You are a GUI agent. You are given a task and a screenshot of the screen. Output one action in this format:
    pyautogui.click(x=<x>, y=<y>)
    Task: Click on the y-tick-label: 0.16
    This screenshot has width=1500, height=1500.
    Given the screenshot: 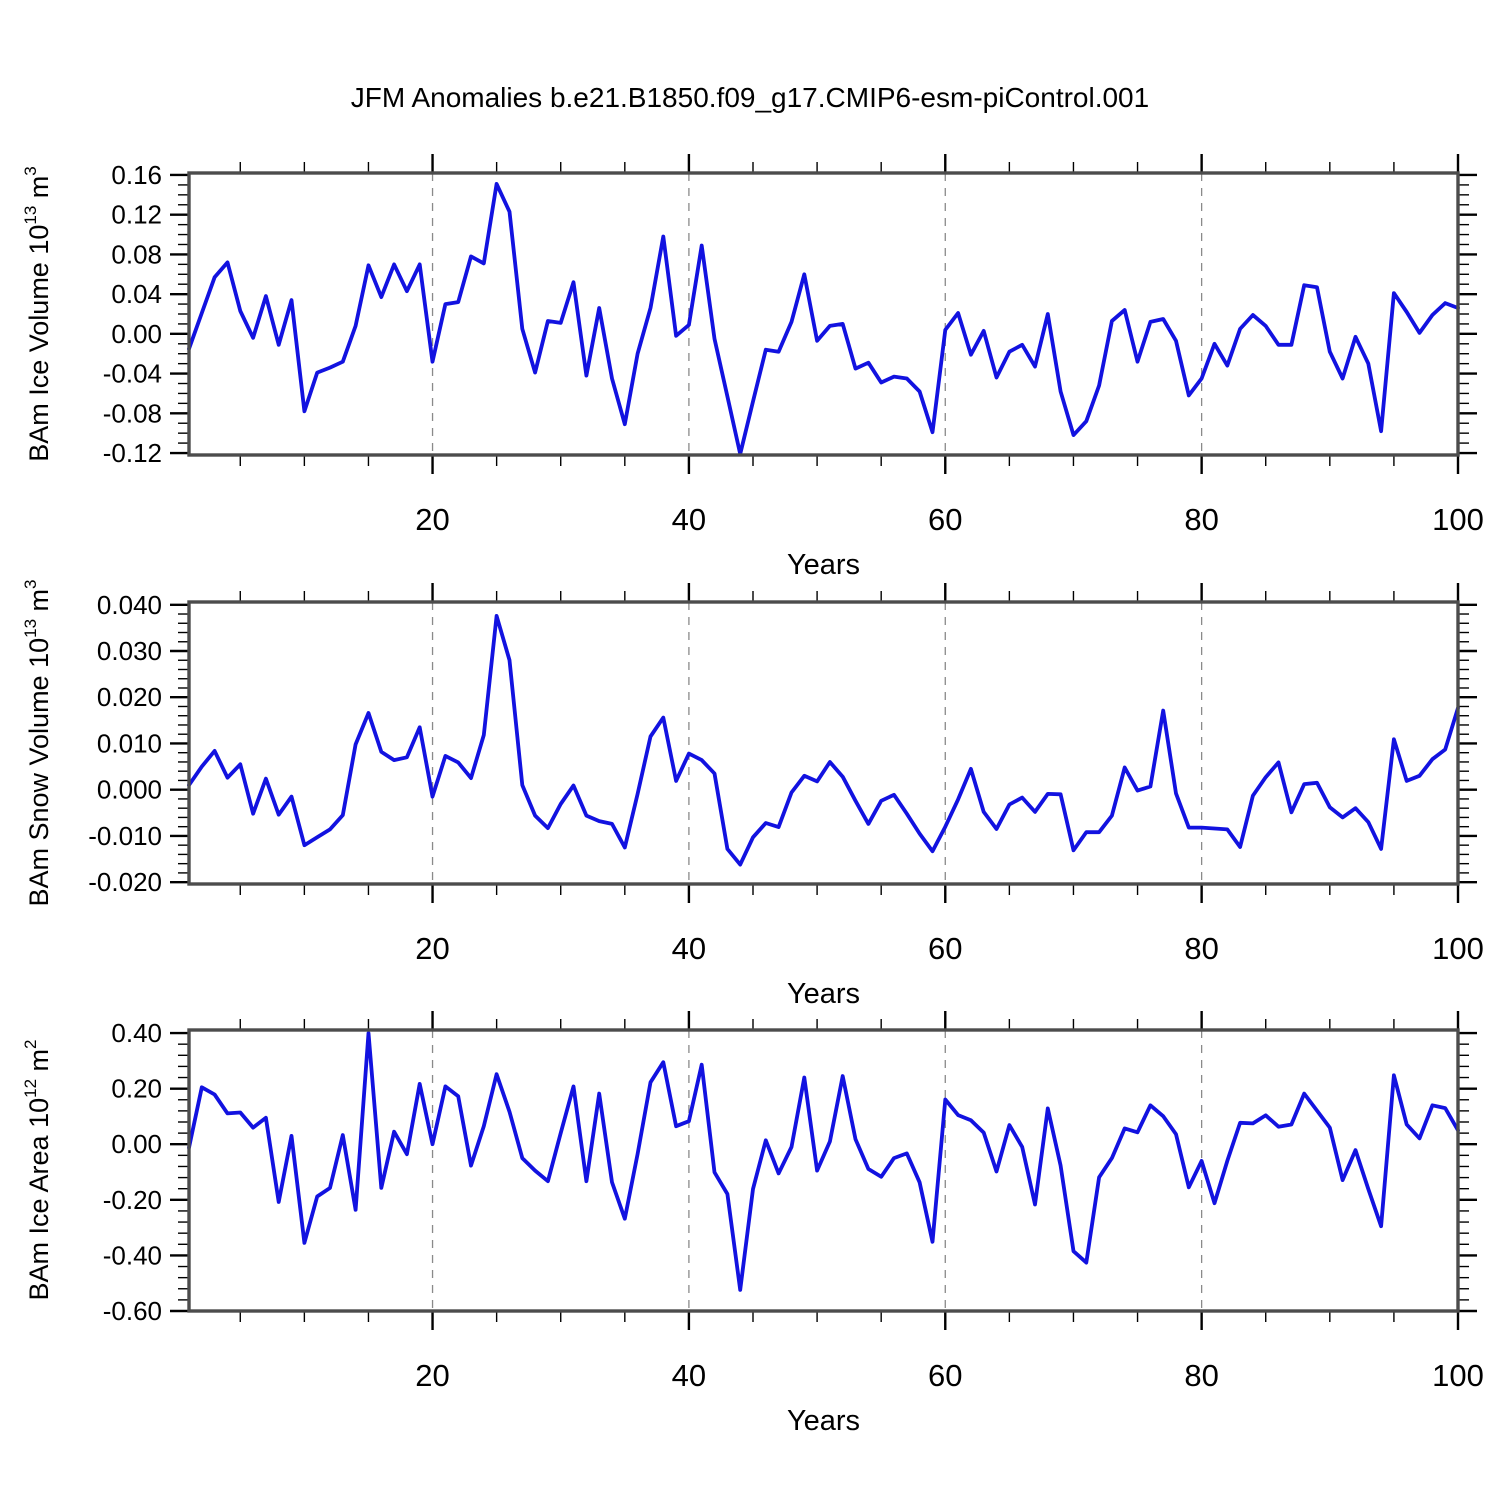 What is the action you would take?
    pyautogui.click(x=136, y=175)
    